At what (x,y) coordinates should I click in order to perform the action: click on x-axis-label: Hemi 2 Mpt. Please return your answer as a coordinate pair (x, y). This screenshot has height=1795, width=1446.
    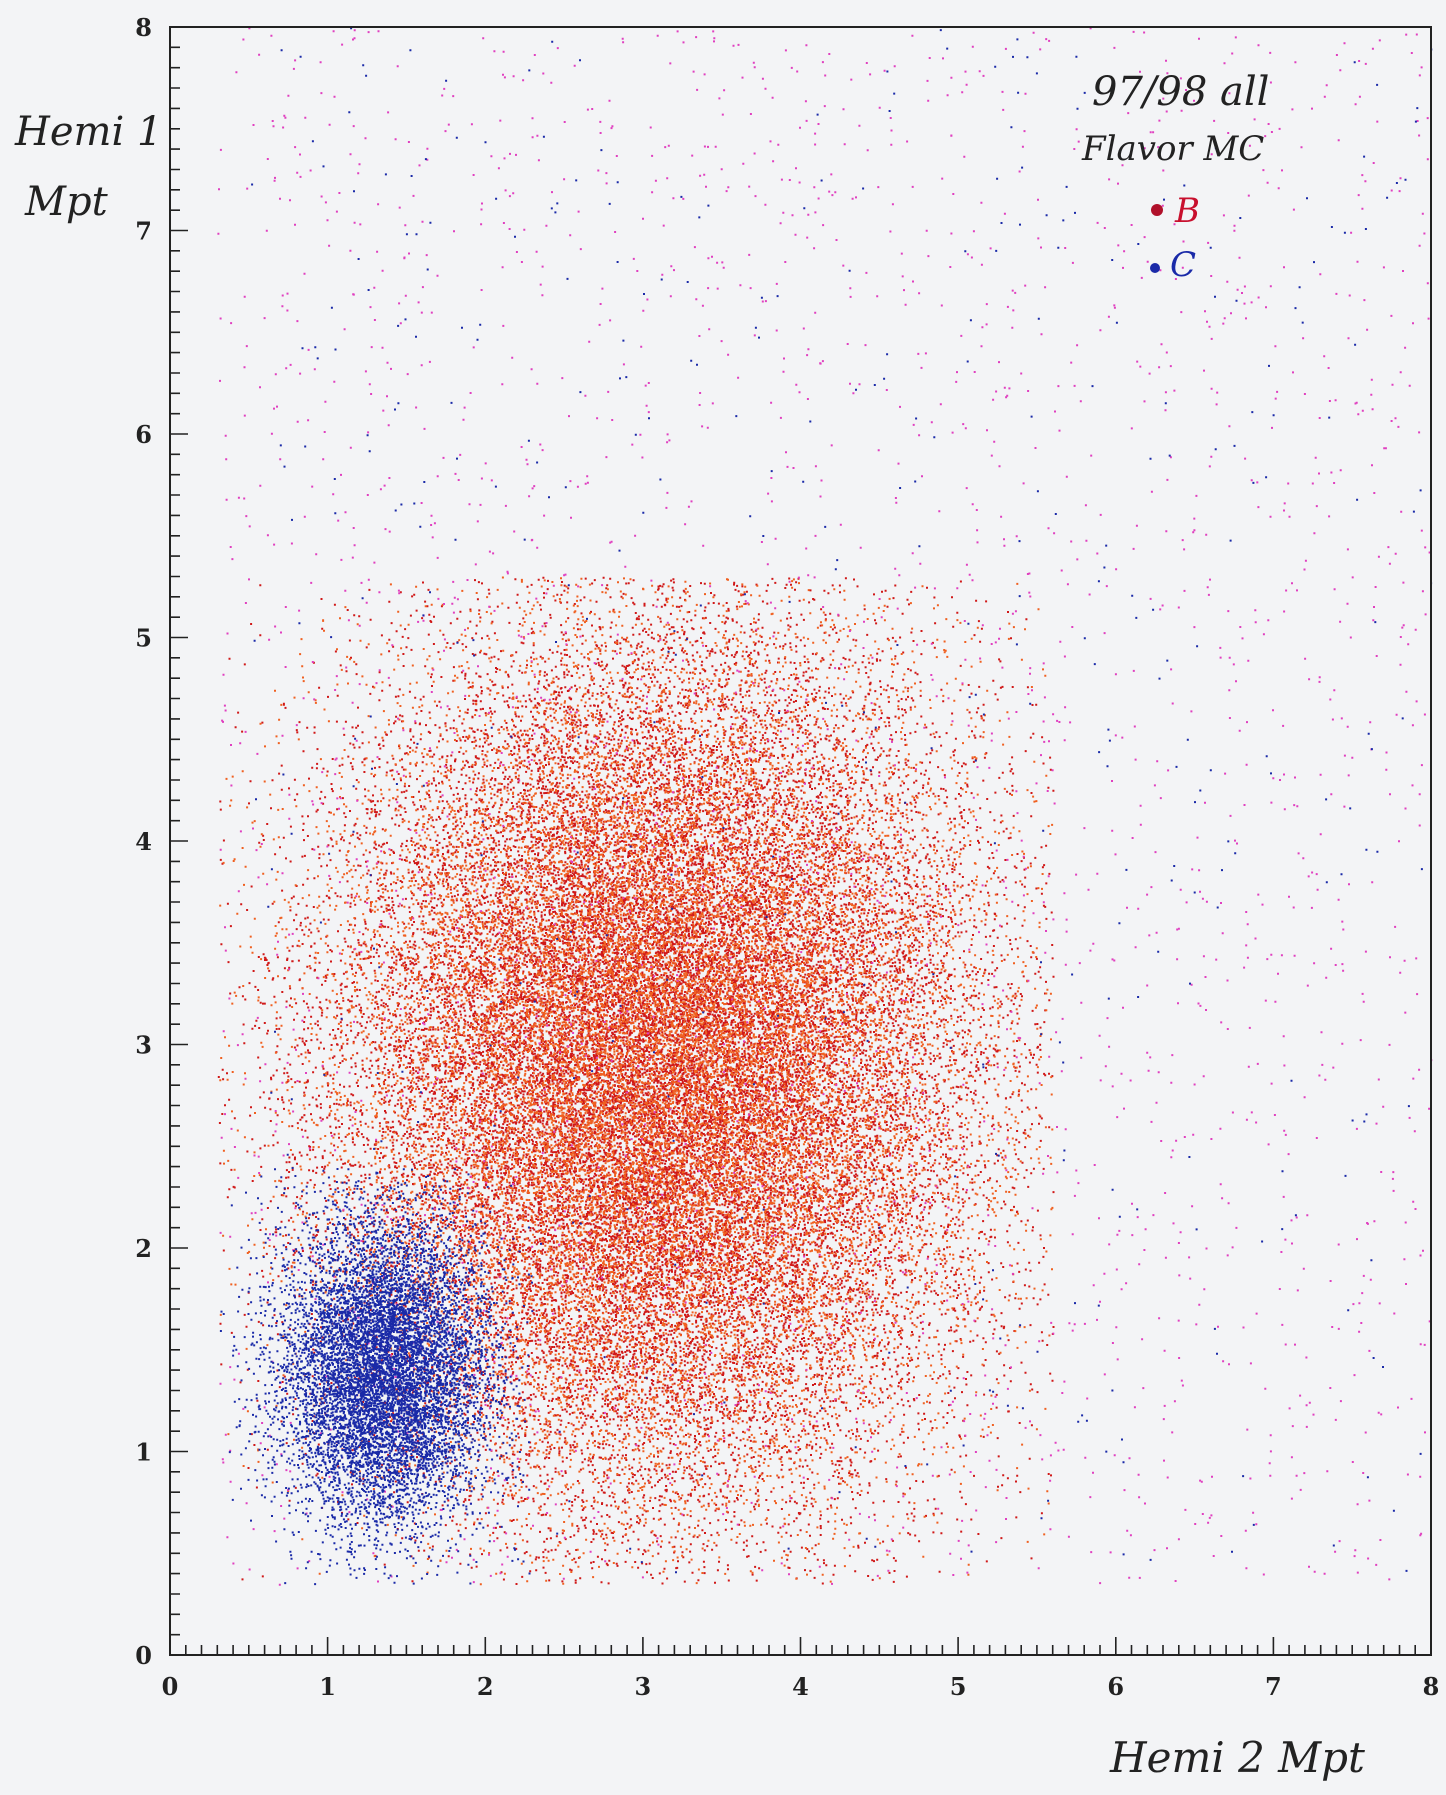
    Looking at the image, I should click on (1237, 1757).